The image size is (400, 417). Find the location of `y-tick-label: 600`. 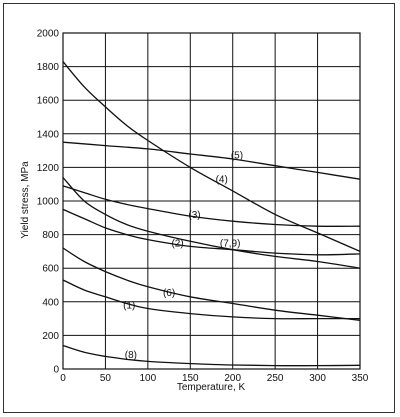

y-tick-label: 600 is located at coordinates (50, 269).